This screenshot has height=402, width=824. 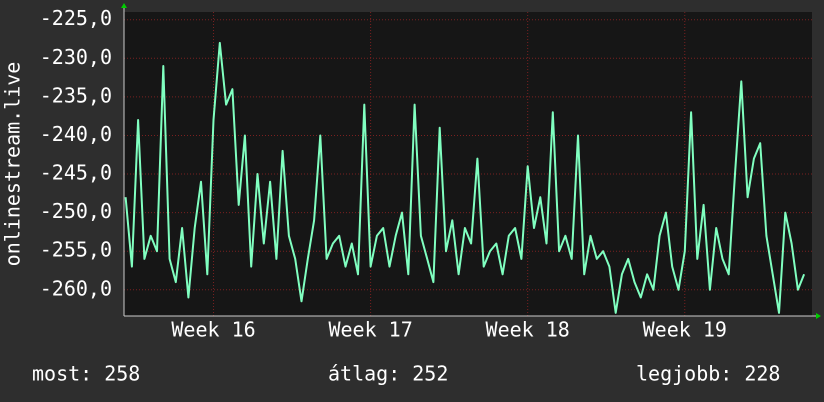 I want to click on y-tick-label: -245,0, so click(x=76, y=173).